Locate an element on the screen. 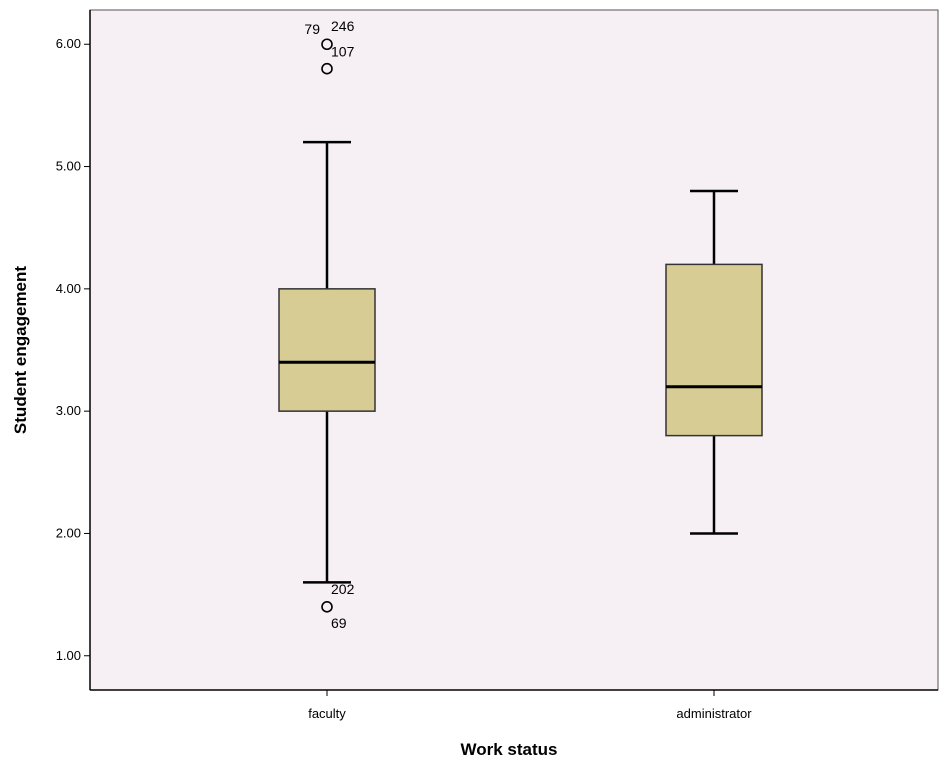 The image size is (940, 759). box-faculty: 79 246 107 202 69 is located at coordinates (327, 324).